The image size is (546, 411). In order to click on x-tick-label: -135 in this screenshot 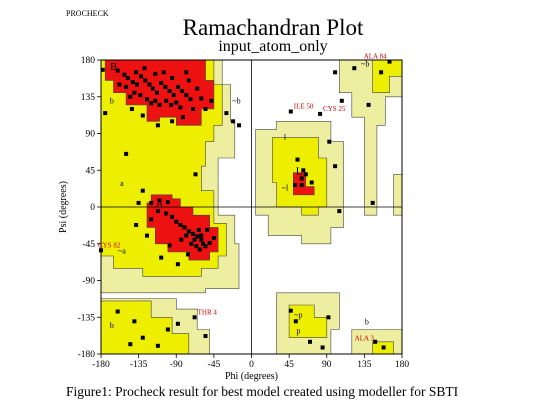, I will do `click(139, 365)`.